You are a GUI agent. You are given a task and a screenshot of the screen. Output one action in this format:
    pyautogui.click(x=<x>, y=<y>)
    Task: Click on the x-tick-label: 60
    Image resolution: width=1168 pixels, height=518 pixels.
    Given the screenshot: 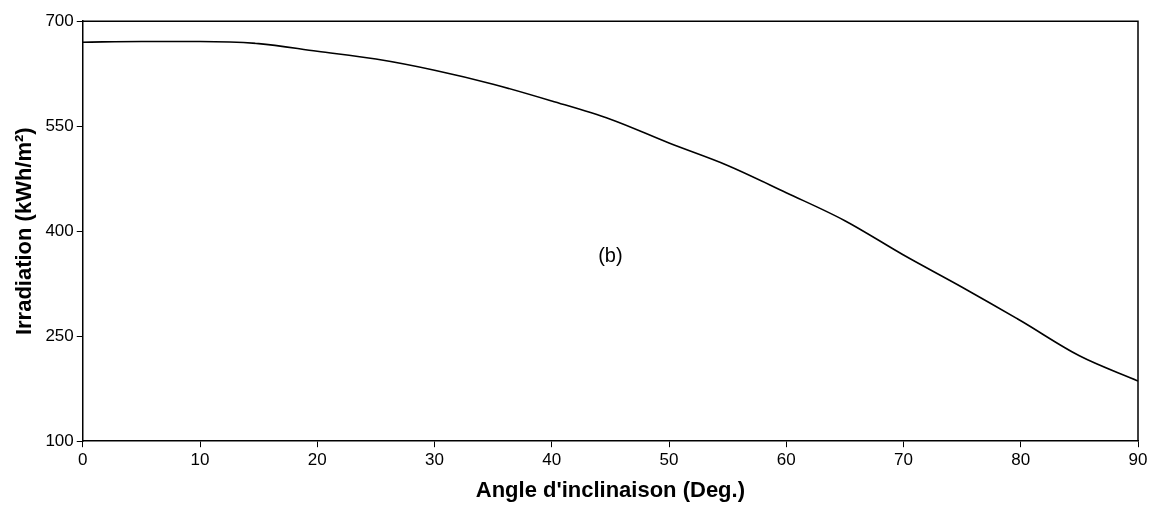 What is the action you would take?
    pyautogui.click(x=786, y=460)
    